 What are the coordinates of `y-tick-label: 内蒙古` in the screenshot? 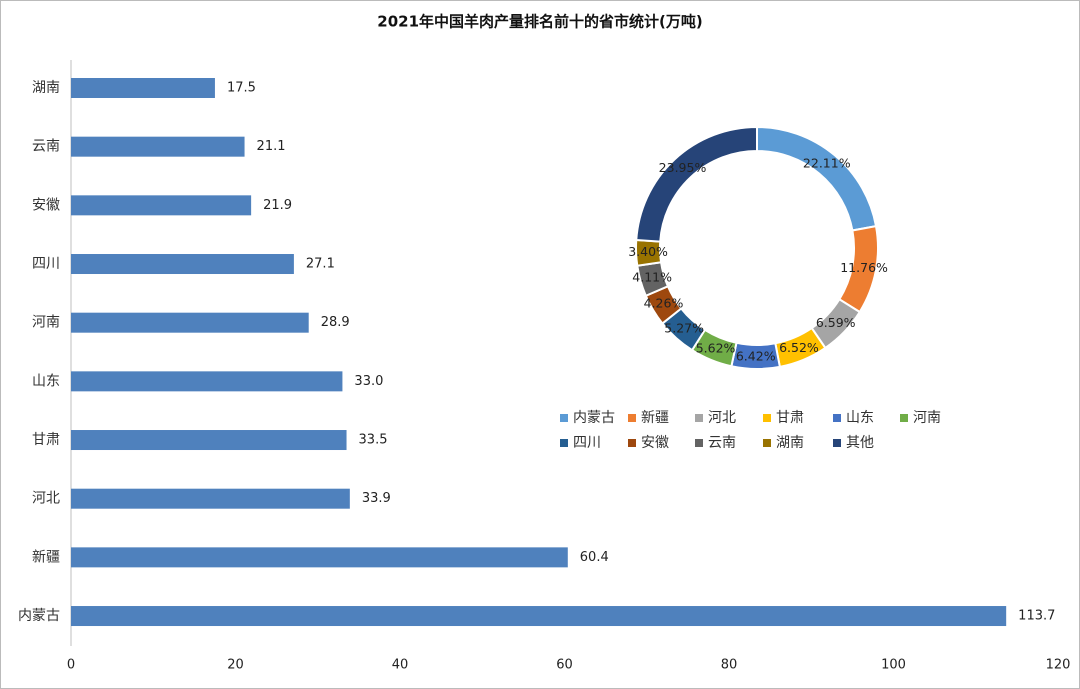 It's located at (39, 616).